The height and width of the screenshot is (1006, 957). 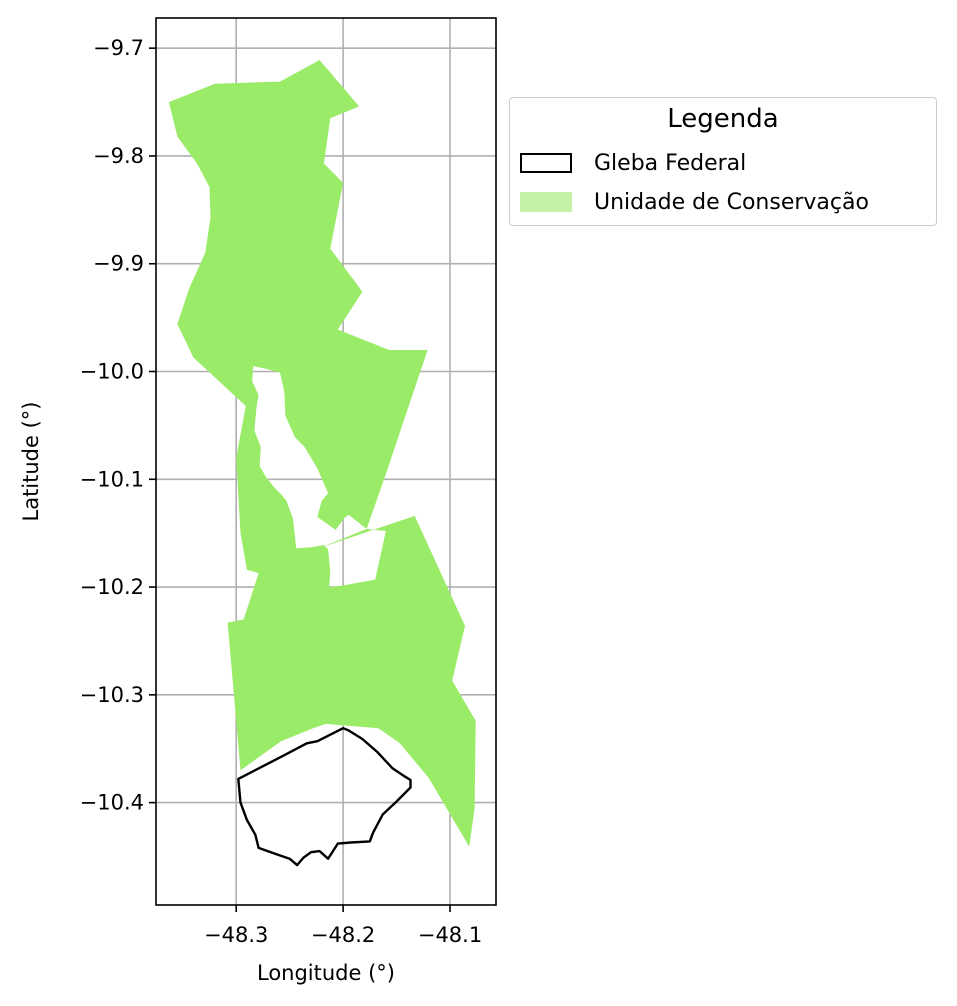 What do you see at coordinates (546, 163) in the screenshot?
I see `legend-swatch-gleba-federal` at bounding box center [546, 163].